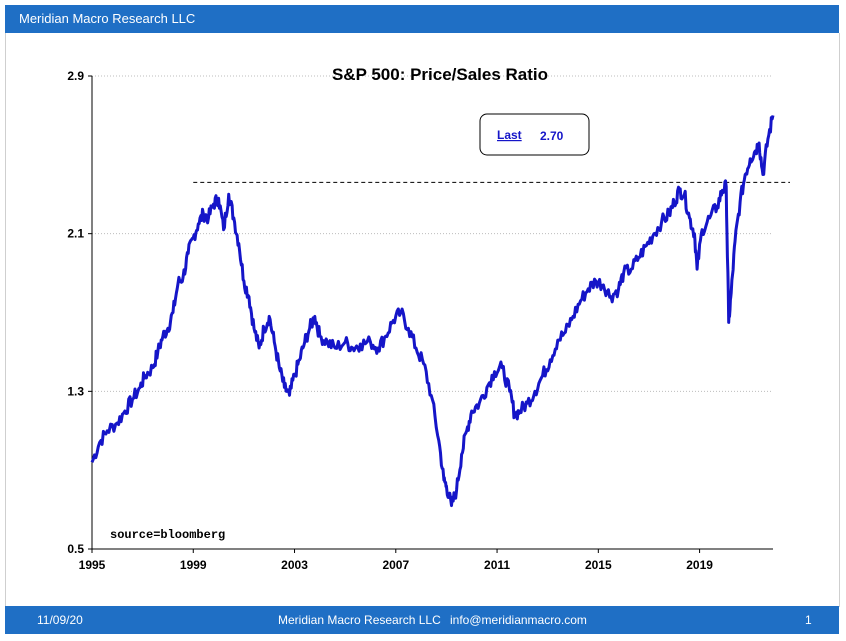  What do you see at coordinates (497, 565) in the screenshot?
I see `x-tick-label: 2011` at bounding box center [497, 565].